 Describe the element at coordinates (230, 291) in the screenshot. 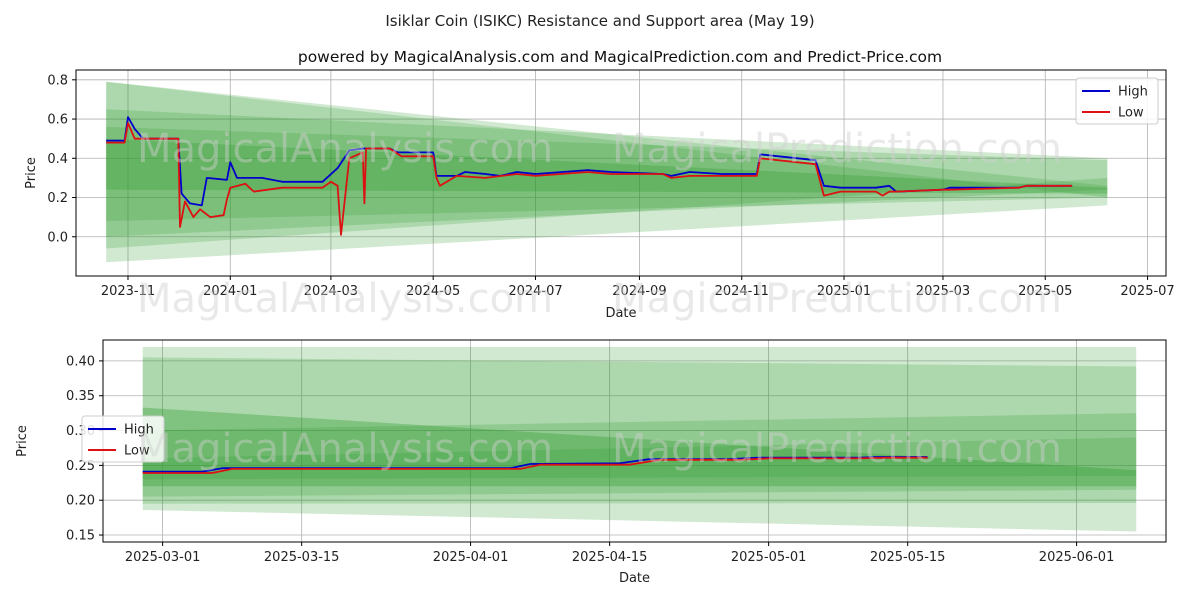

I see `x-tick-label: 2024-01` at that location.